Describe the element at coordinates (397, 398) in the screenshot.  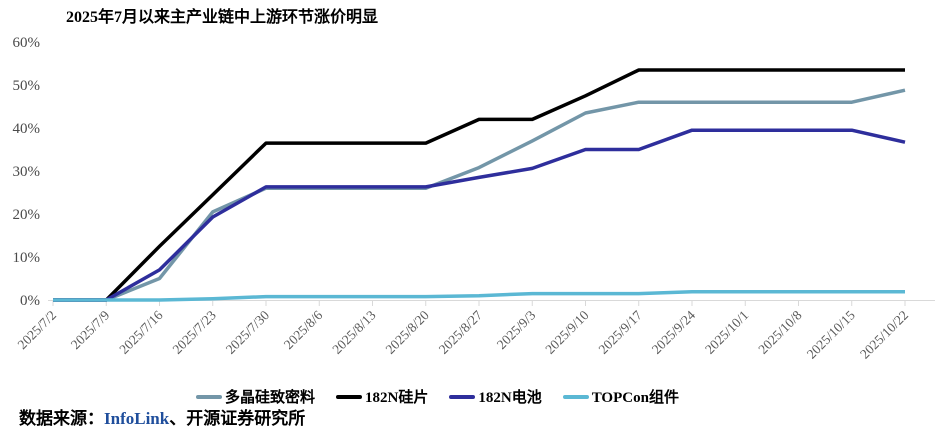
I see `legend-label: 182N硅片` at that location.